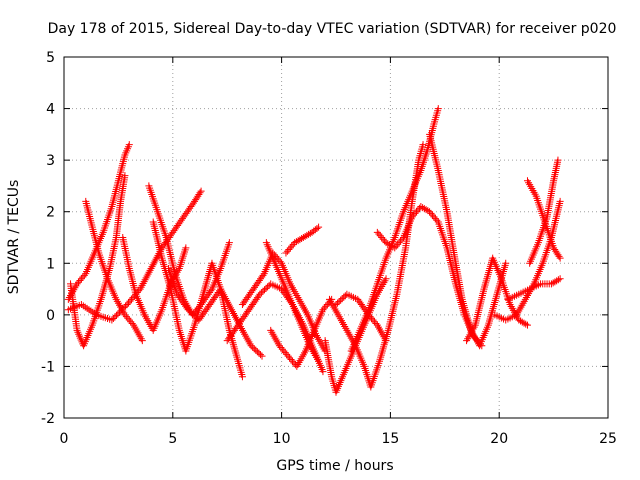 The width and height of the screenshot is (640, 480). I want to click on y-tick-label: 5, so click(50, 58).